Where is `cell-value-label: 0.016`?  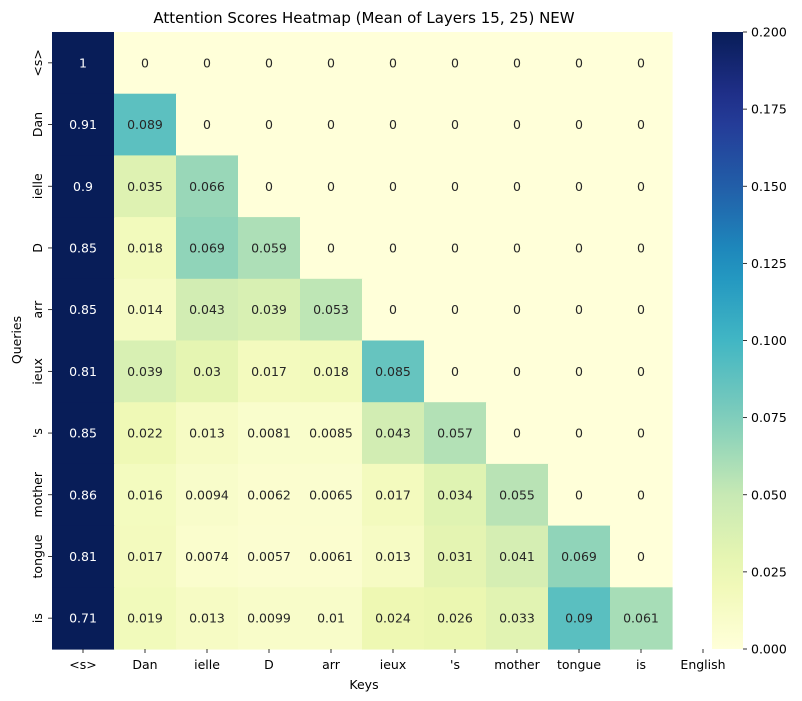
cell-value-label: 0.016 is located at coordinates (145, 494).